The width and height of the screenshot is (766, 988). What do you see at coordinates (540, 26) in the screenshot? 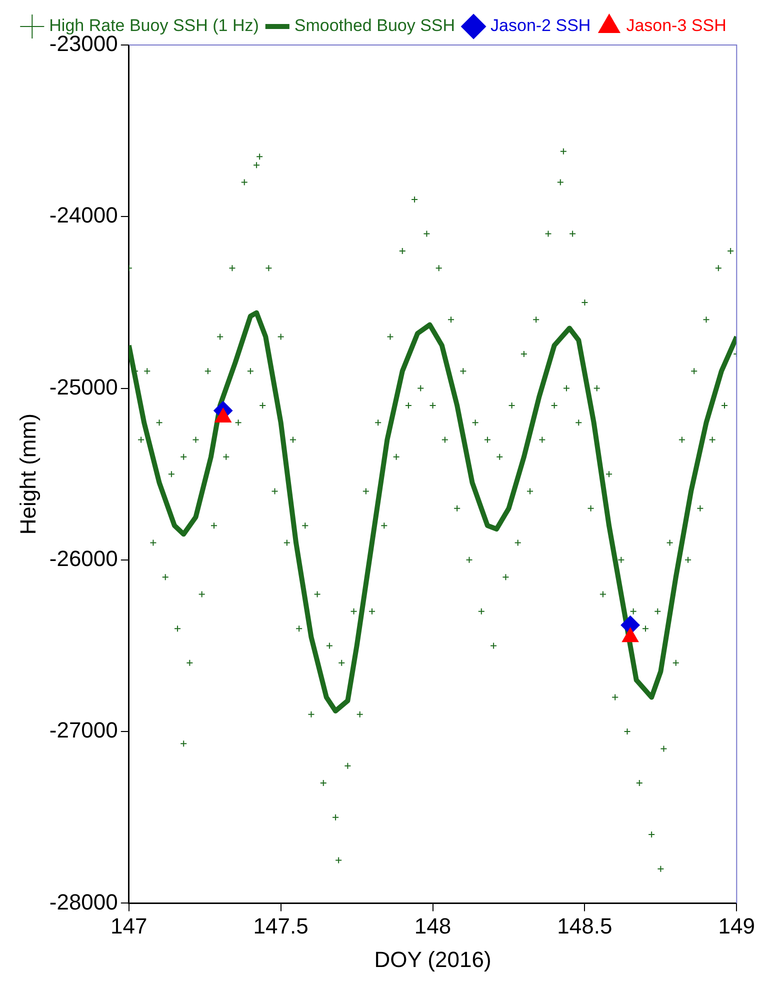
I see `legend-label: Jason-2 SSH` at bounding box center [540, 26].